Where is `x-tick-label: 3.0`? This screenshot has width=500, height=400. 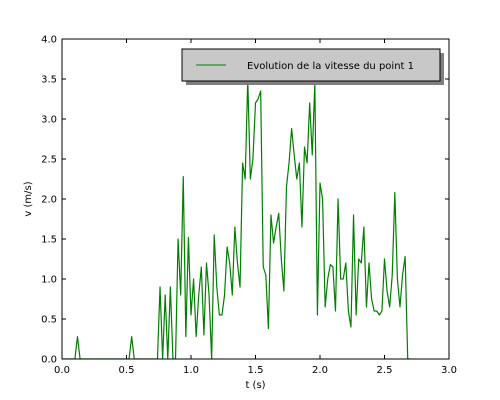
x-tick-label: 3.0 is located at coordinates (449, 370).